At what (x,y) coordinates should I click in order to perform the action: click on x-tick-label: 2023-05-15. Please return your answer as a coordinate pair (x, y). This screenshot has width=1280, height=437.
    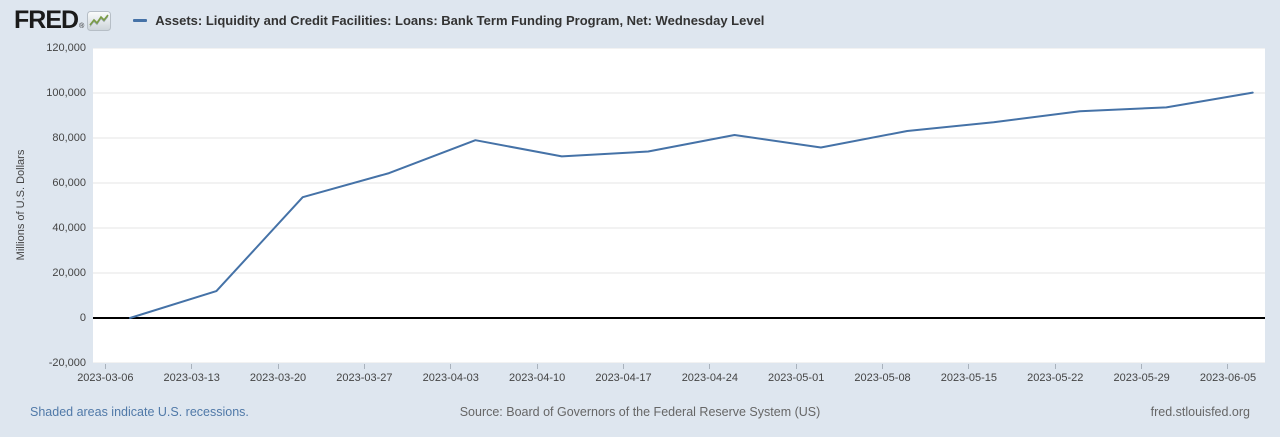
    Looking at the image, I should click on (969, 378).